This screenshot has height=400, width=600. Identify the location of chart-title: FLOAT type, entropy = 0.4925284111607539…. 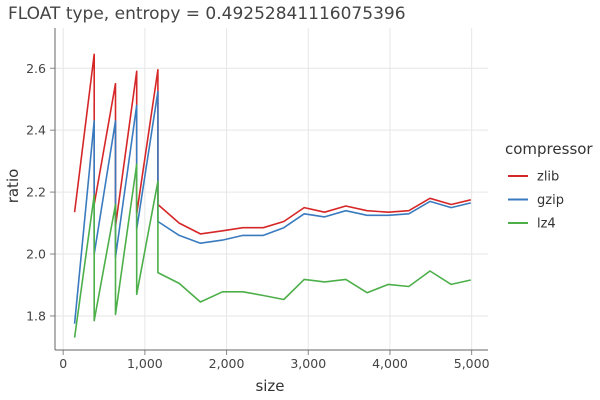
(207, 14).